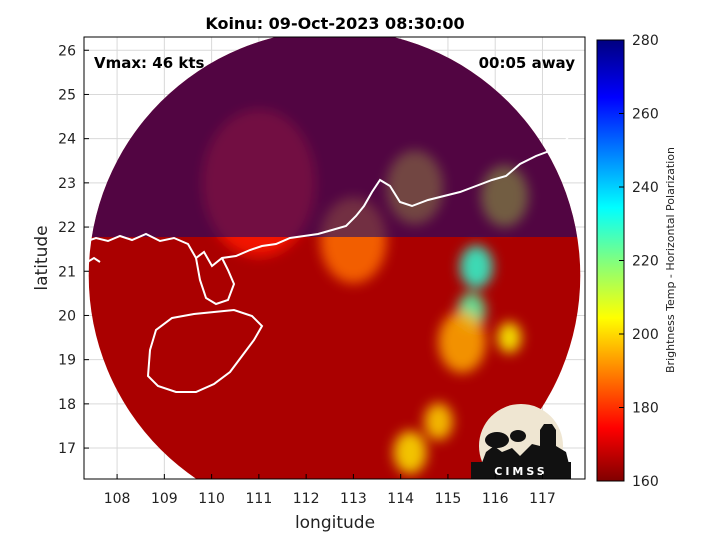  What do you see at coordinates (73, 250) in the screenshot?
I see `y-axis-ticks: 17 18 19 20 21 22 23 24 25 26` at bounding box center [73, 250].